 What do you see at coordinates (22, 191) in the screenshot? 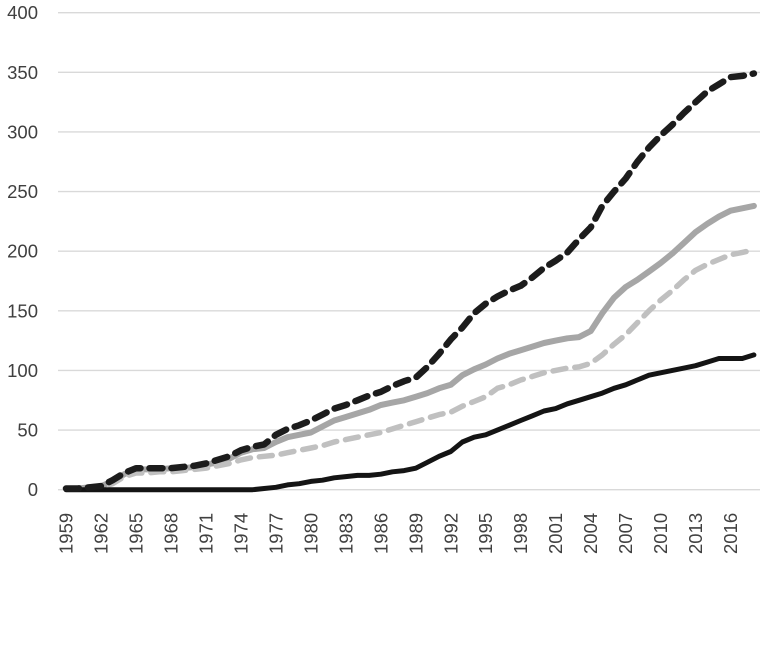
I see `y-tick-label: 250` at bounding box center [22, 191].